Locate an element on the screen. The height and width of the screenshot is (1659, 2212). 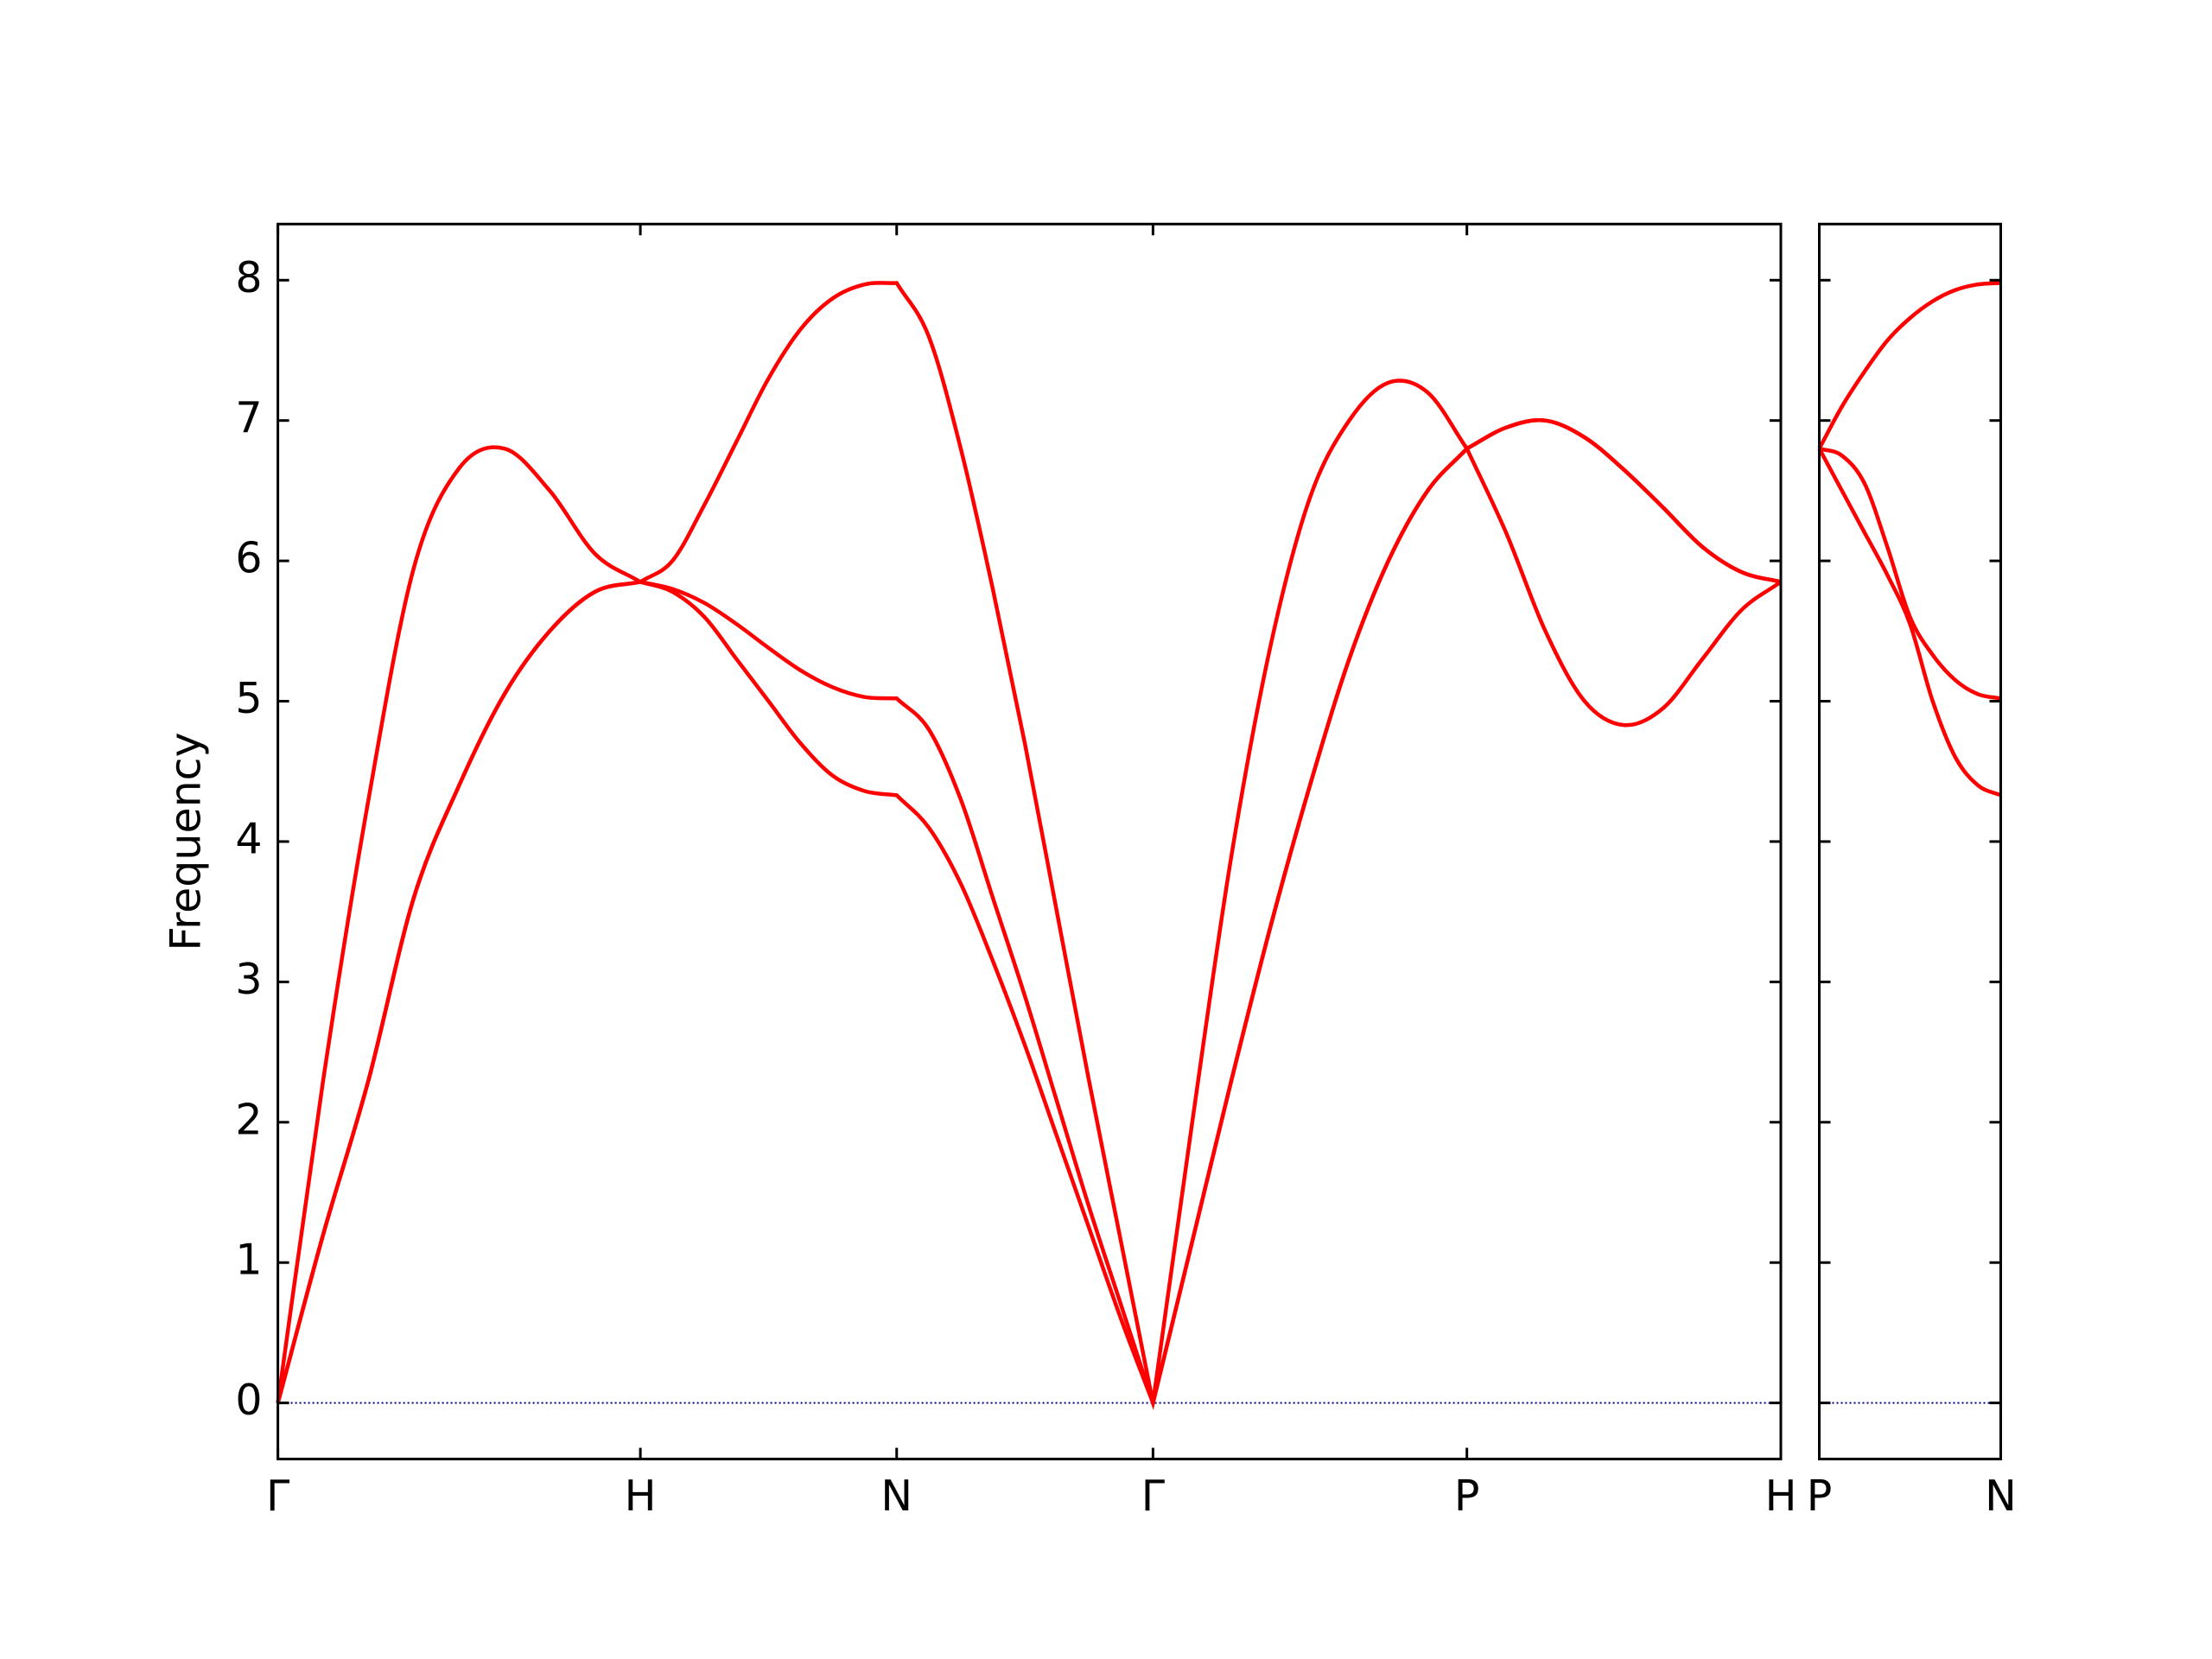
y-tick-label: 2 is located at coordinates (248, 1119).